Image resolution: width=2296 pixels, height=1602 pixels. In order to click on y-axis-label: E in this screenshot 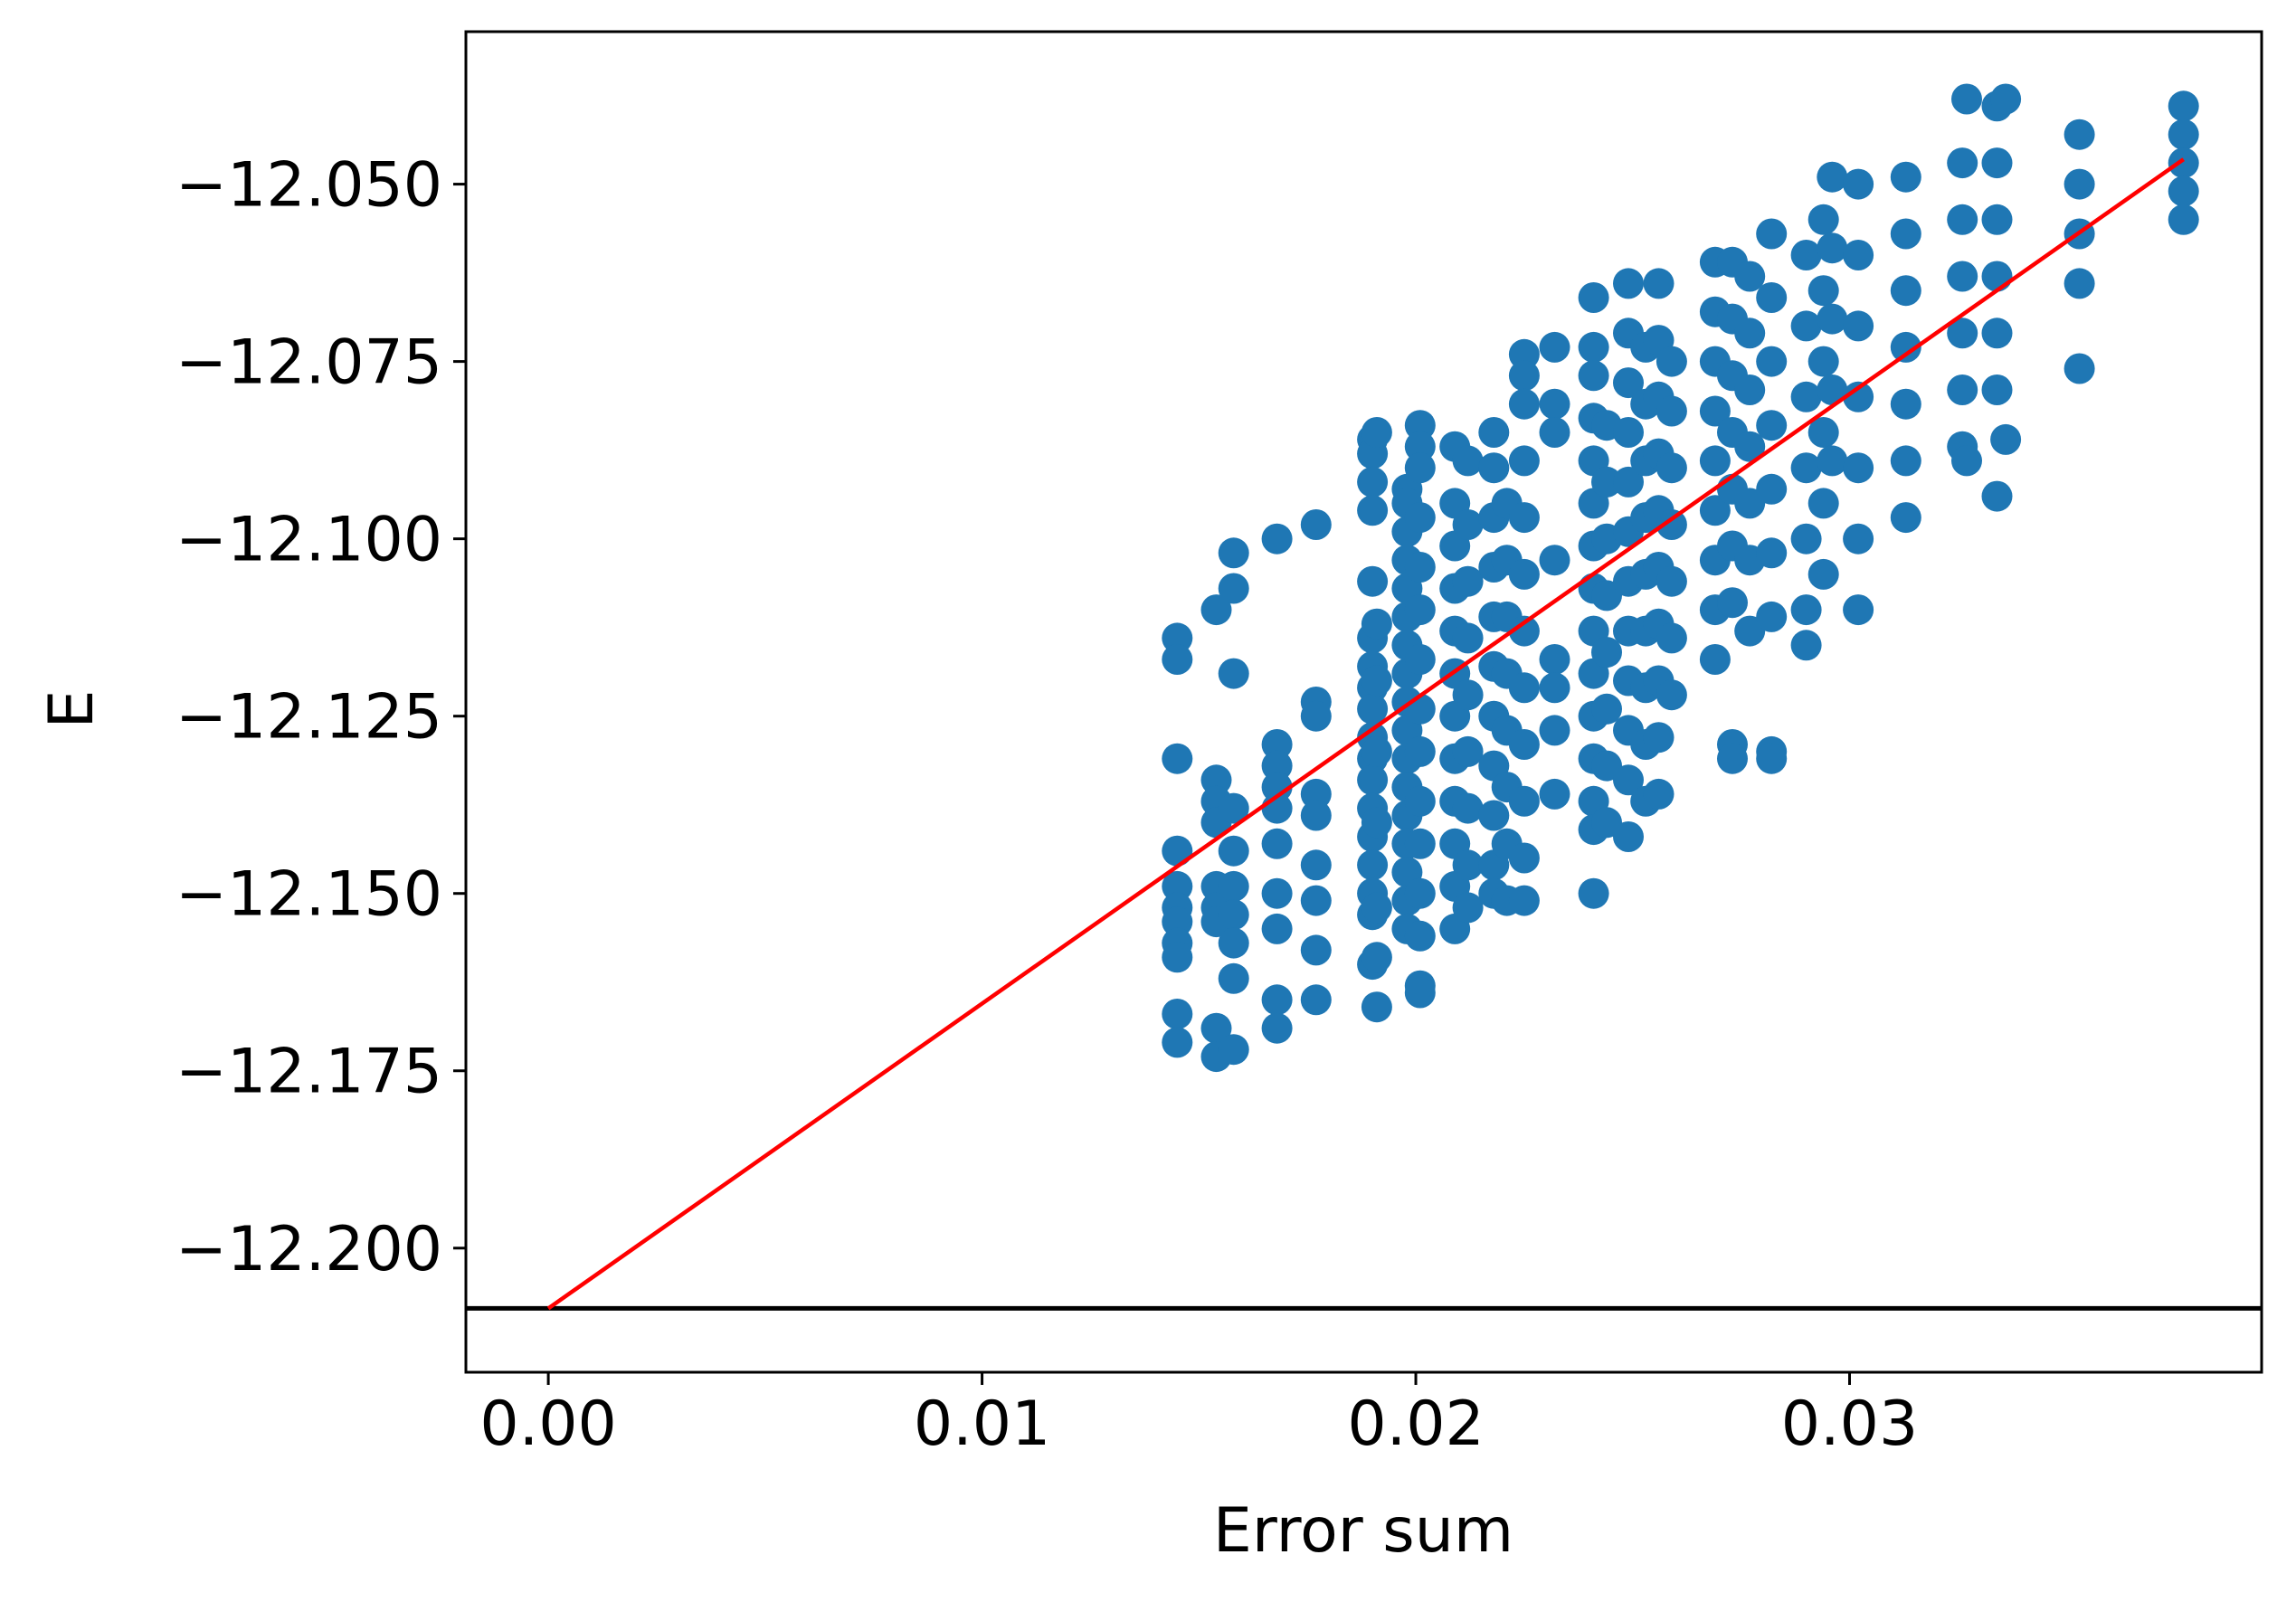, I will do `click(72, 709)`.